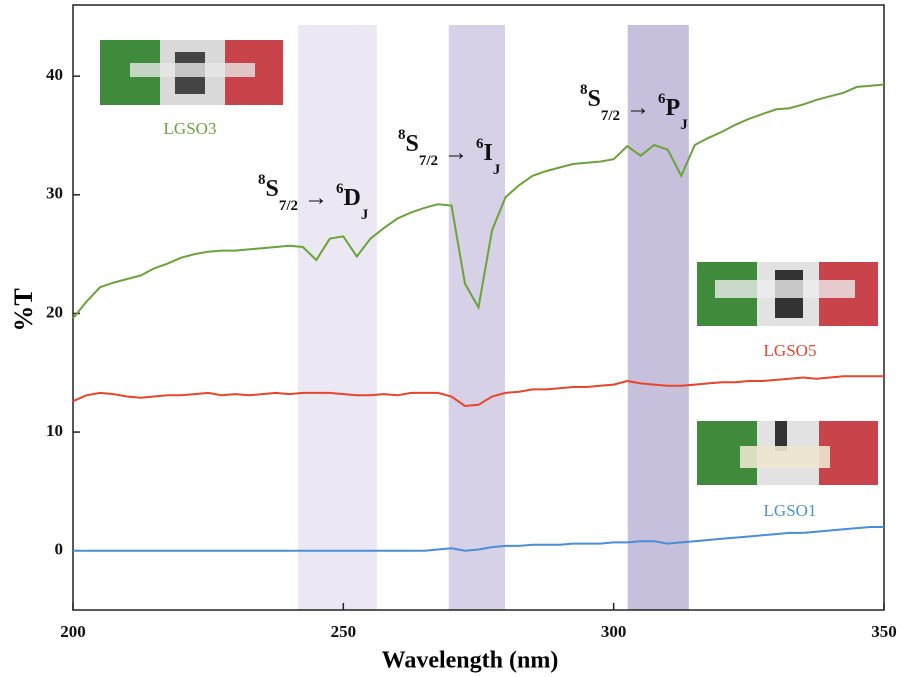 The width and height of the screenshot is (905, 677). What do you see at coordinates (73, 631) in the screenshot?
I see `x-tick-label: 200` at bounding box center [73, 631].